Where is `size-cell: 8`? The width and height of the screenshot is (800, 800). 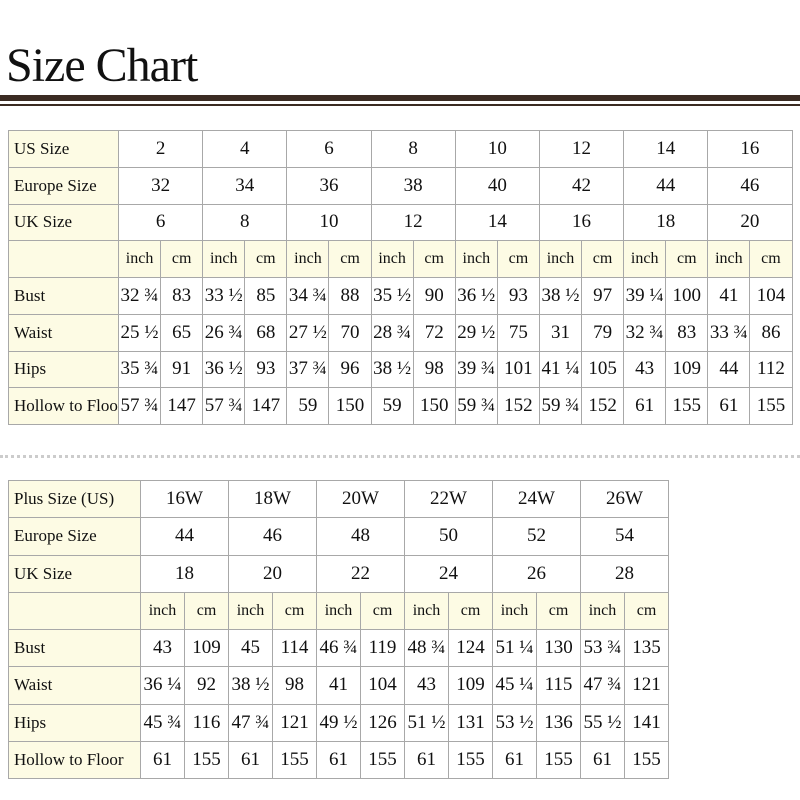 size-cell: 8 is located at coordinates (413, 149).